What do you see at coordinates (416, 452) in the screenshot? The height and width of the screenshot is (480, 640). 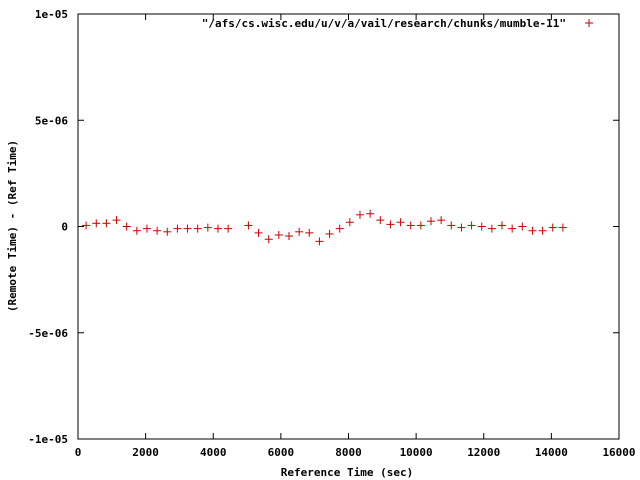 I see `x-tick-label: 10000` at bounding box center [416, 452].